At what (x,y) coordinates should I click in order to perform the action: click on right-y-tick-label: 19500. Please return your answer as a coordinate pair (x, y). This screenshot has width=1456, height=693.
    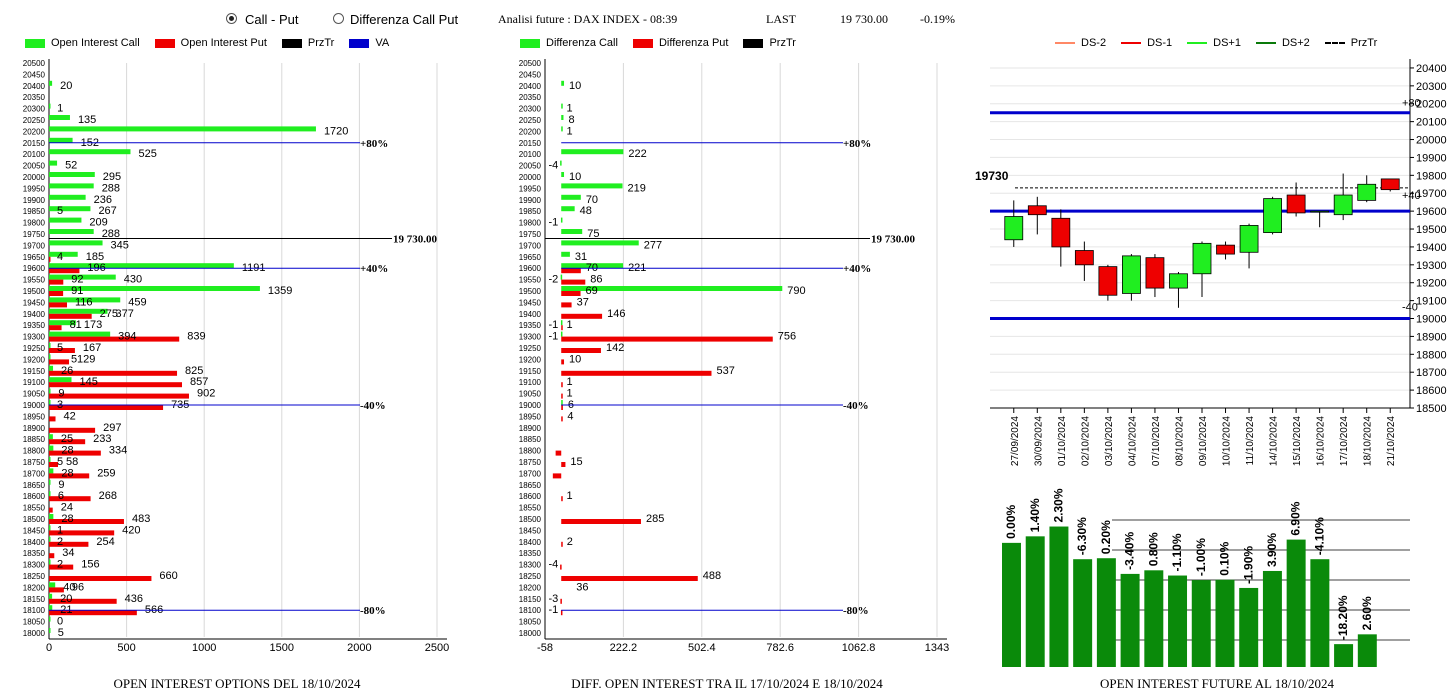
    Looking at the image, I should click on (1431, 230).